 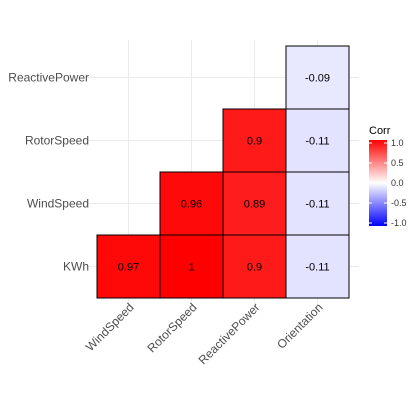 What do you see at coordinates (397, 163) in the screenshot?
I see `legend-tick-label: 0.5` at bounding box center [397, 163].